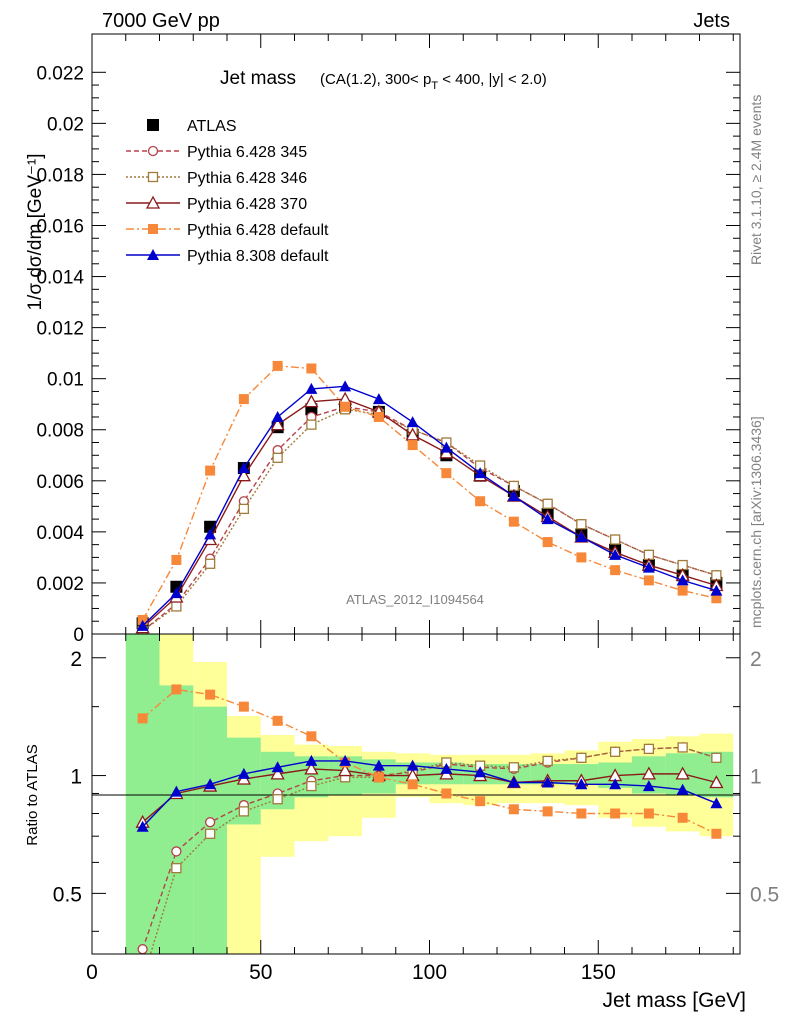 The height and width of the screenshot is (1024, 786). Describe the element at coordinates (32, 794) in the screenshot. I see `ratio-ylabel: Ratio to ATLAS` at that location.